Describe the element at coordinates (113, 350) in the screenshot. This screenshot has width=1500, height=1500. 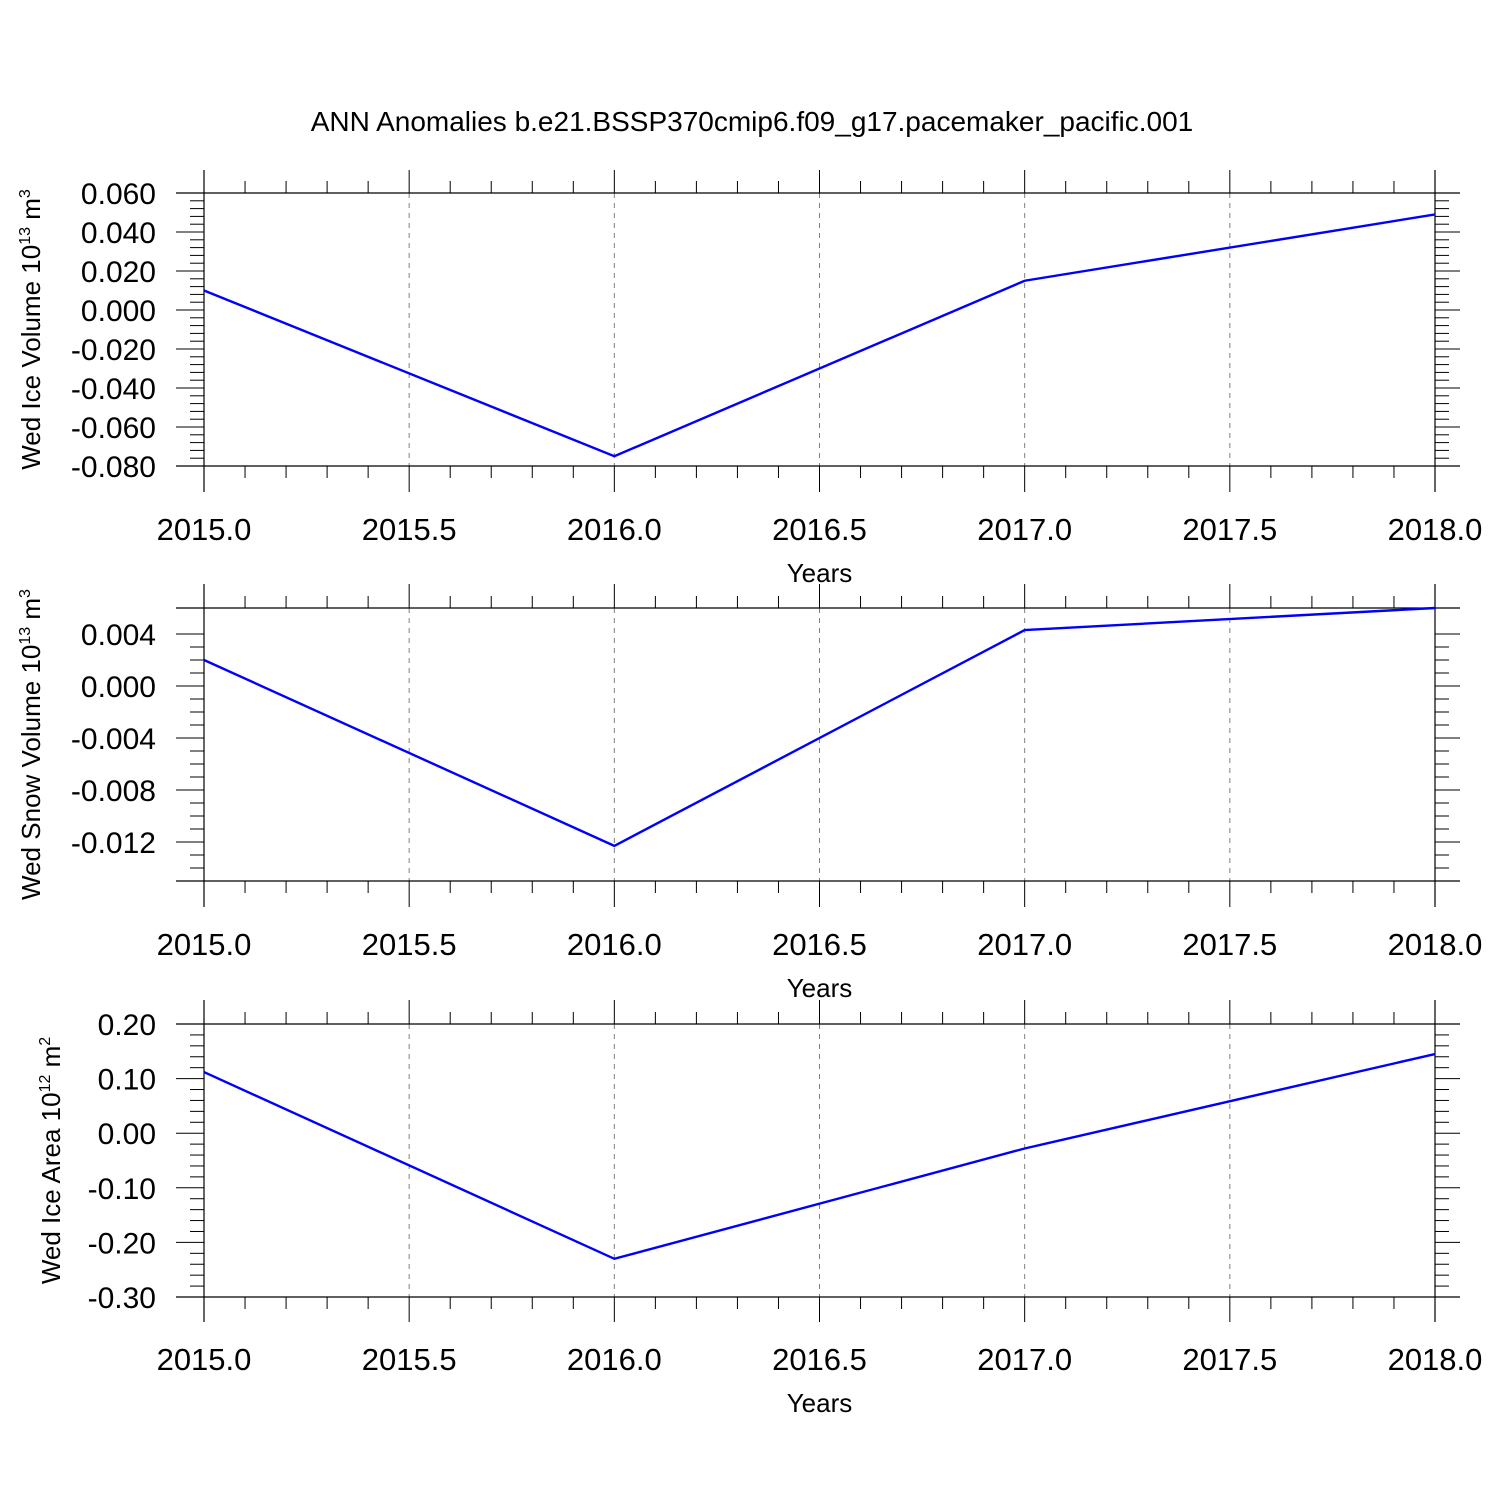
I see `y-tick-label: -0.020` at that location.